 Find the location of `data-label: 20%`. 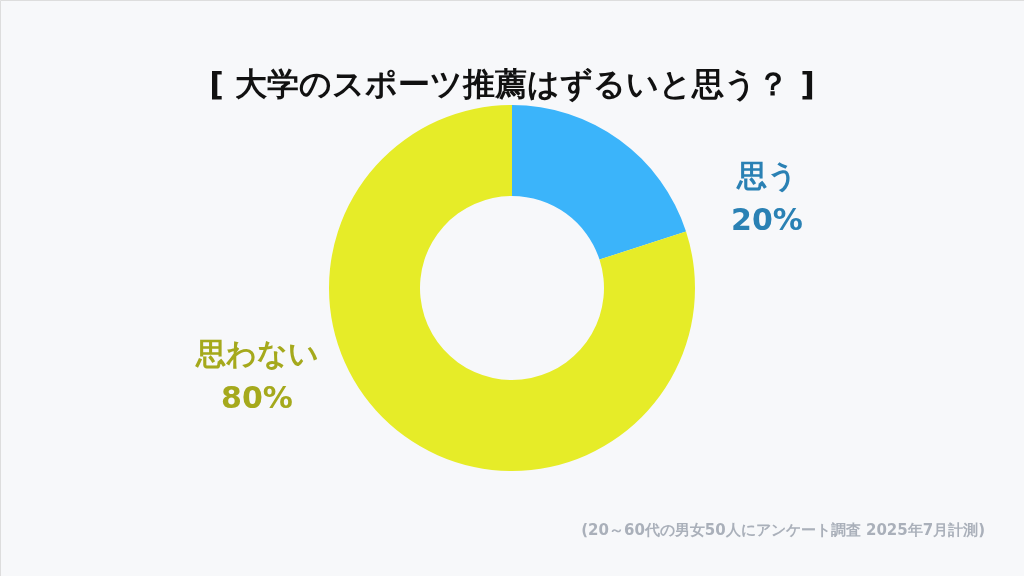

data-label: 20% is located at coordinates (767, 220).